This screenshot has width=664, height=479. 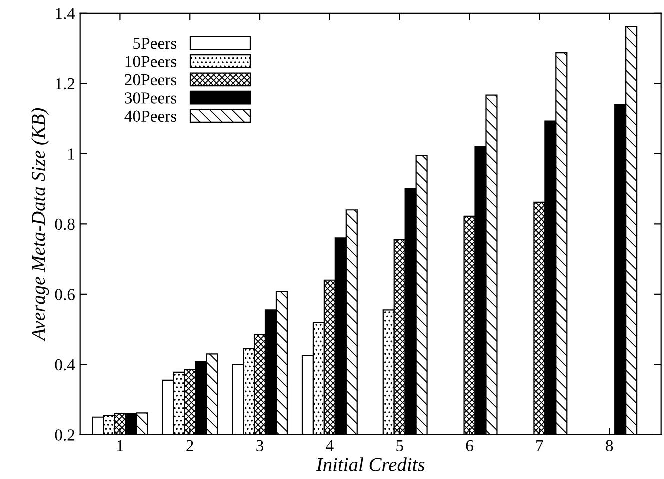 I want to click on y-tick-label: 1.4, so click(x=66, y=14).